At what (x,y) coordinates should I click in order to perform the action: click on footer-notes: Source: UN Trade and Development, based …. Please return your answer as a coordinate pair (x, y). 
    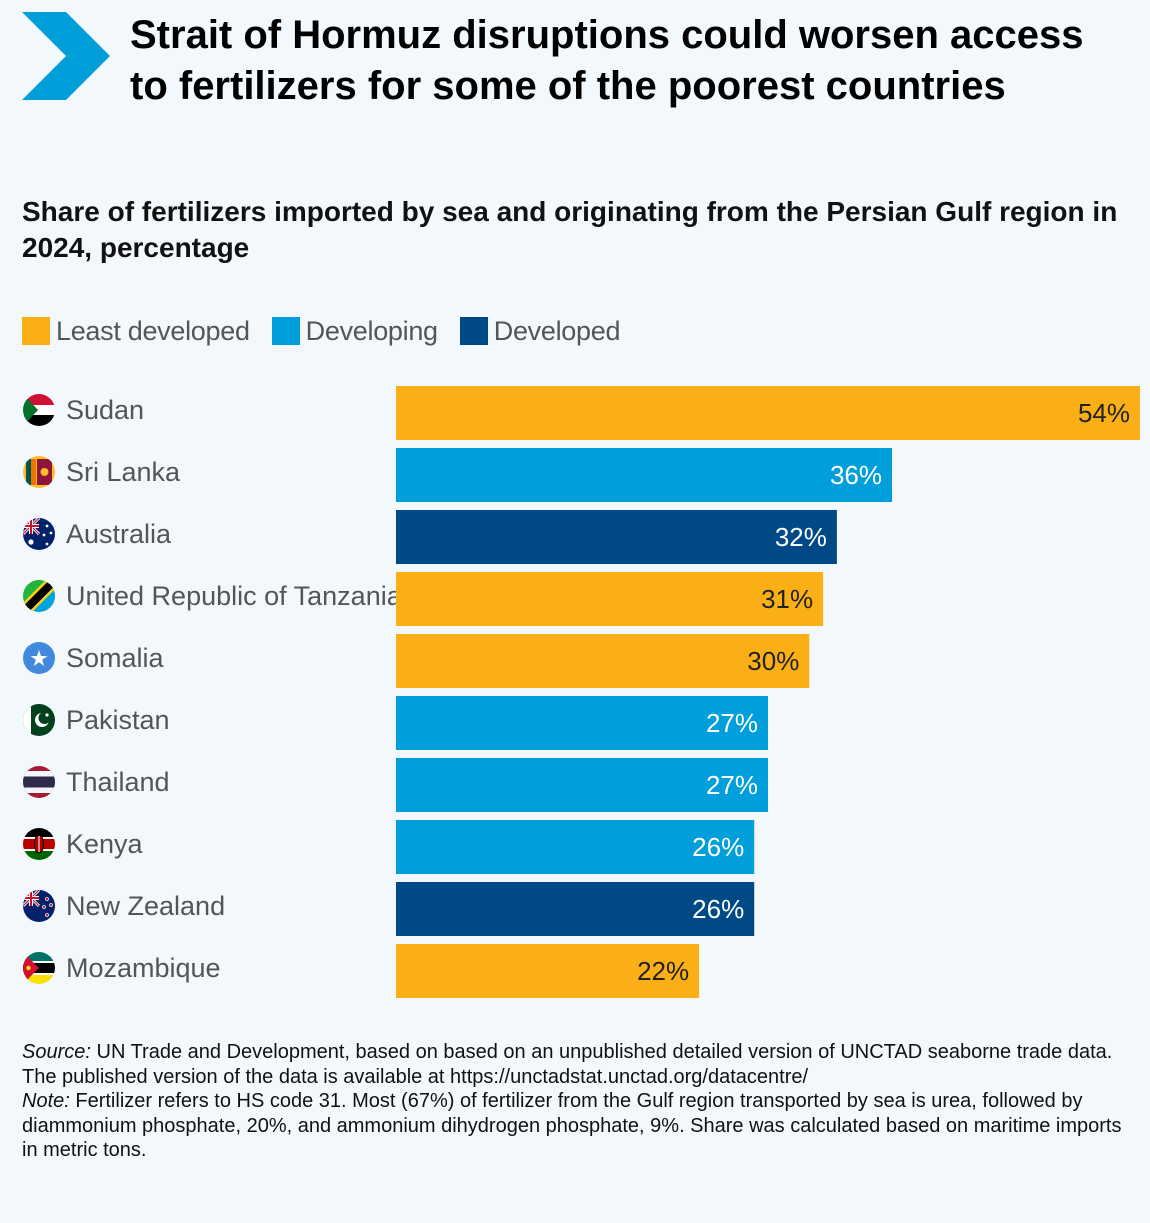
    Looking at the image, I should click on (579, 1101).